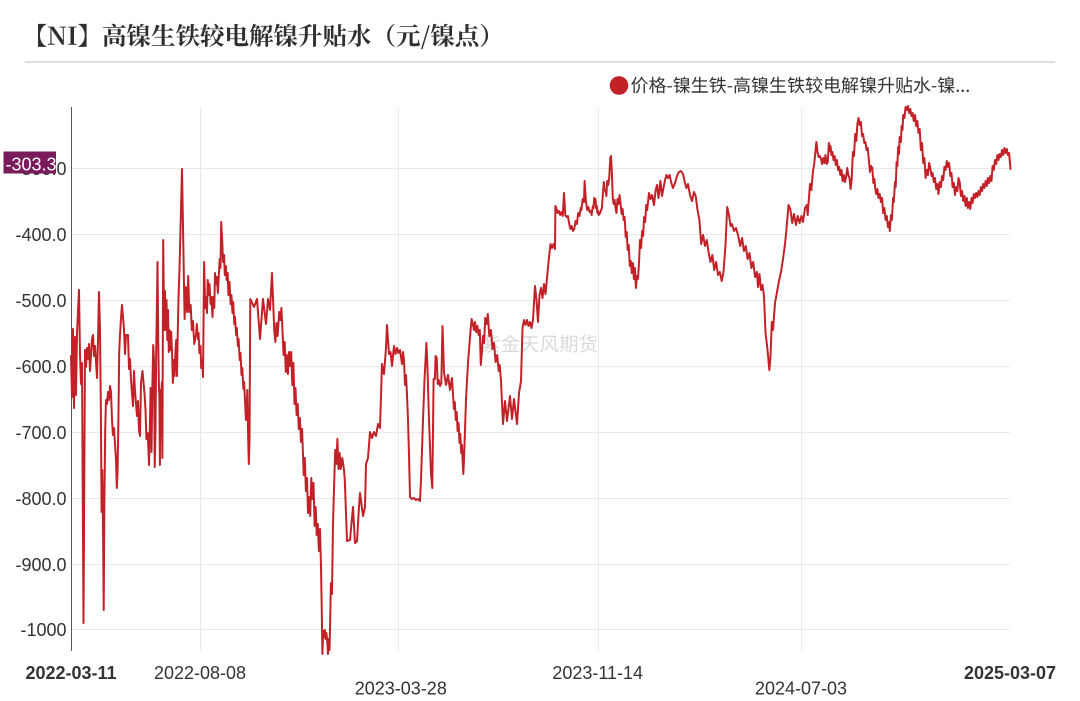  Describe the element at coordinates (40, 235) in the screenshot. I see `svg-text: -400.0` at that location.